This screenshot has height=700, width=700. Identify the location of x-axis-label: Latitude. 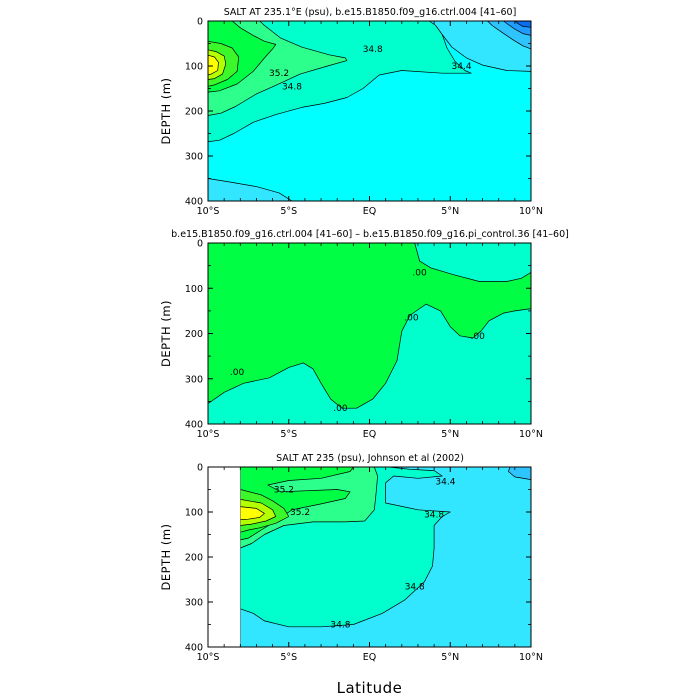
(370, 688).